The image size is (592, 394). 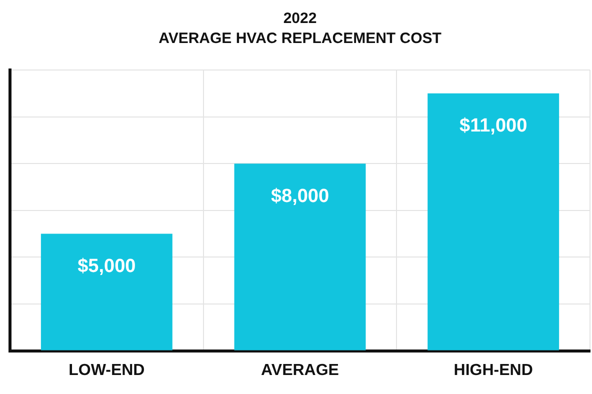 I want to click on chart-title: 2022, so click(x=300, y=19).